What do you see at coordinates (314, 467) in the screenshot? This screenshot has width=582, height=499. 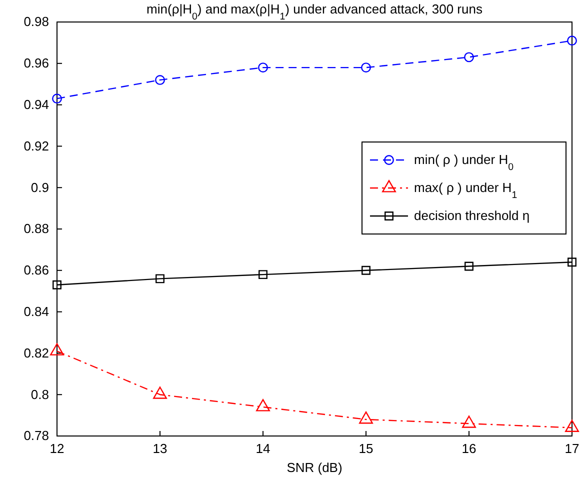 I see `x-axis-title: SNR (dB)` at bounding box center [314, 467].